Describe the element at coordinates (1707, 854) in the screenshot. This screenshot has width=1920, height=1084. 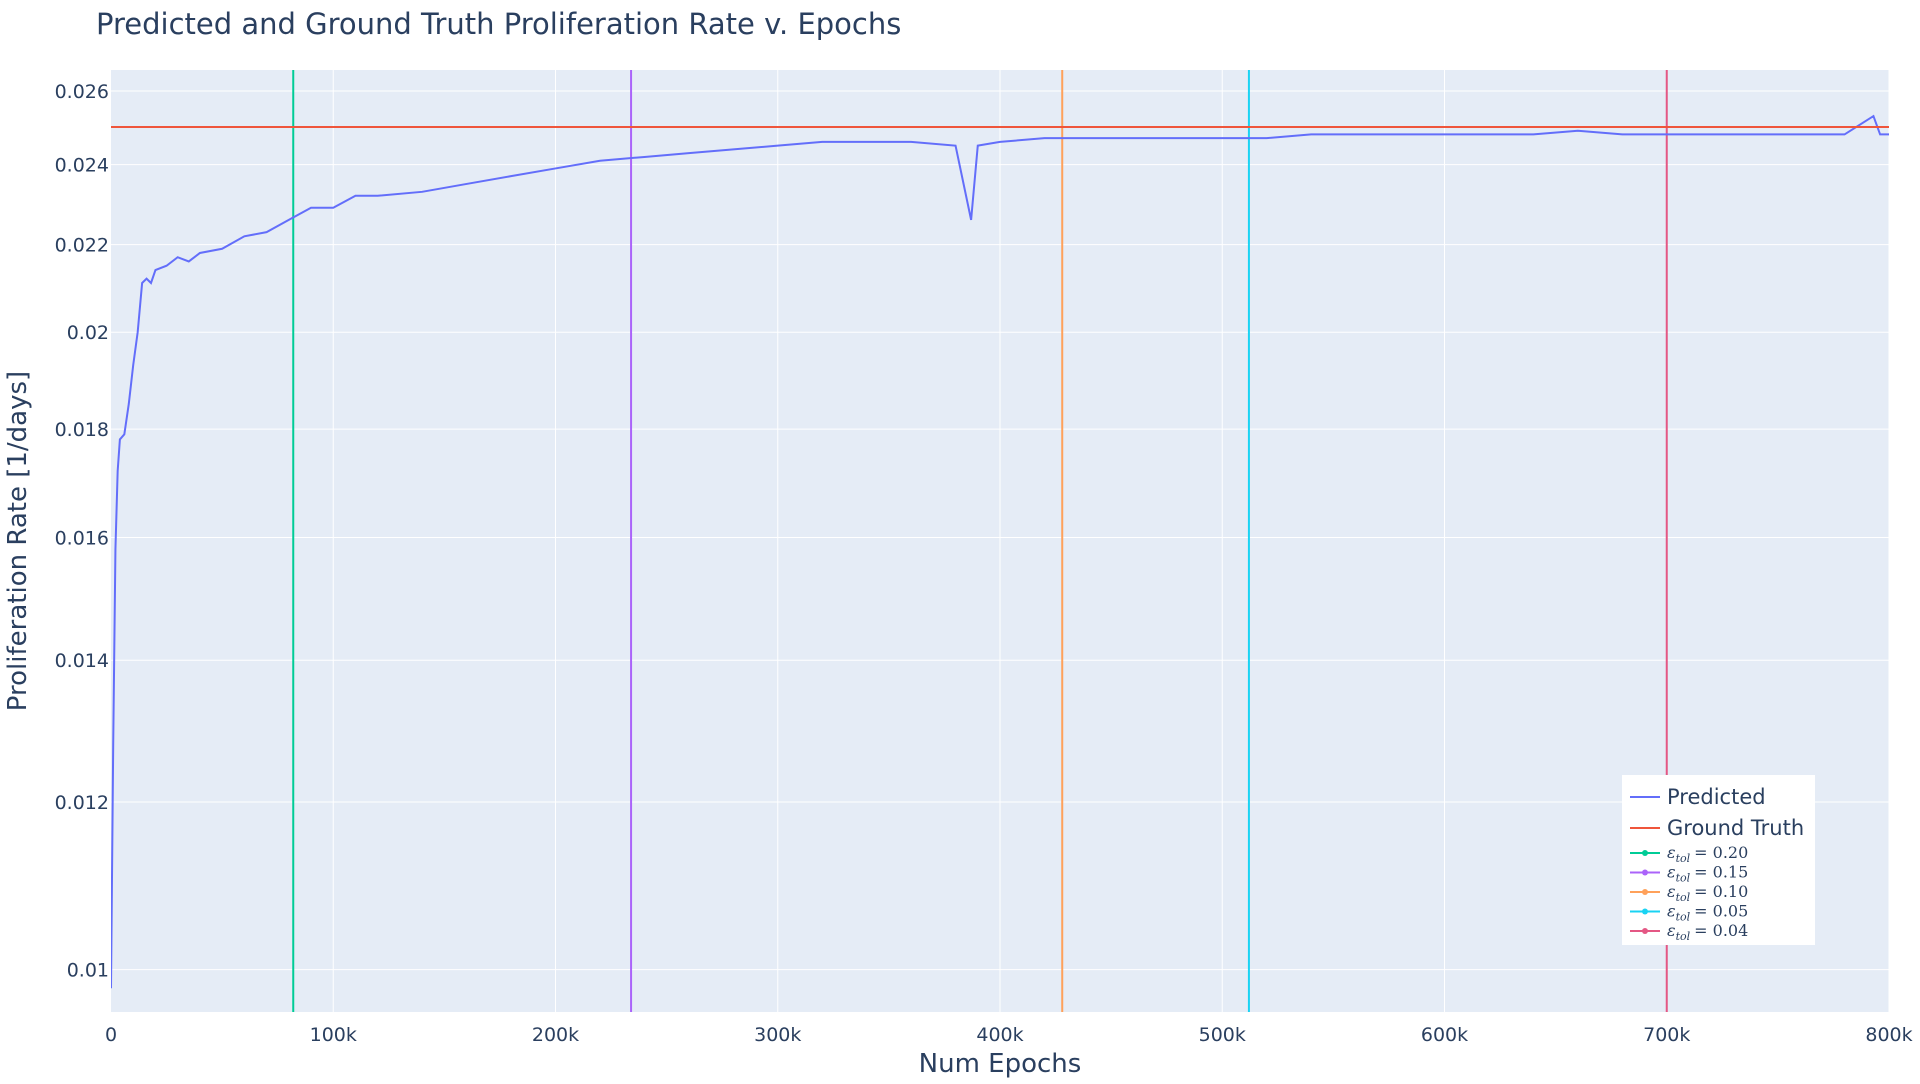
I see `legend-label: εtol = 0.20` at that location.